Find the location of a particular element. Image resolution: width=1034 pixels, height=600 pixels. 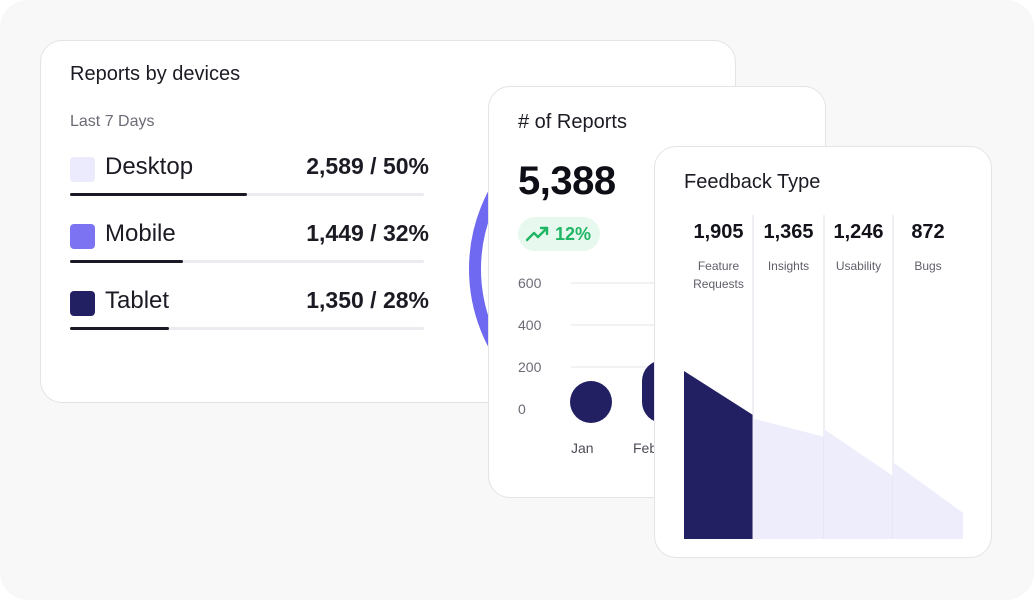

device-row-tablet: Tablet 1,350 / 28% is located at coordinates (249, 307).